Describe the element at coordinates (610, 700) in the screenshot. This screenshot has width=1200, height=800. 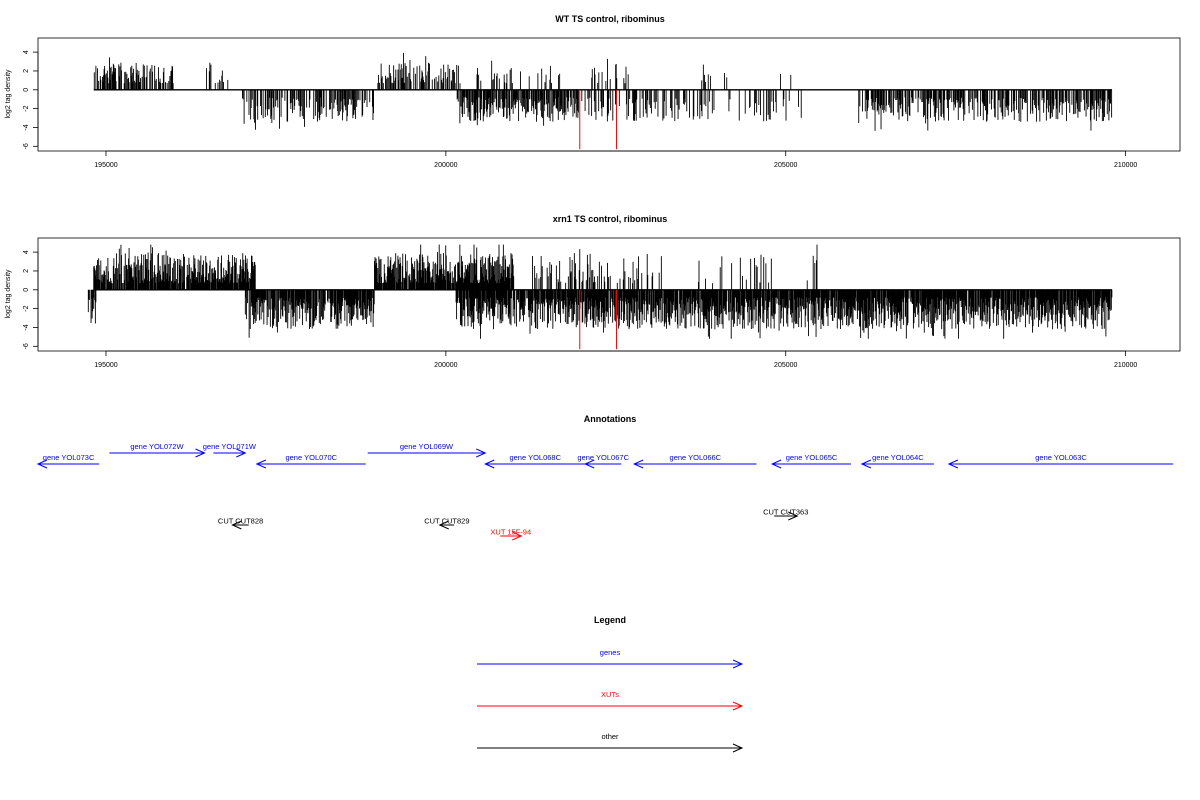
I see `legend-items: genes XUTs other` at that location.